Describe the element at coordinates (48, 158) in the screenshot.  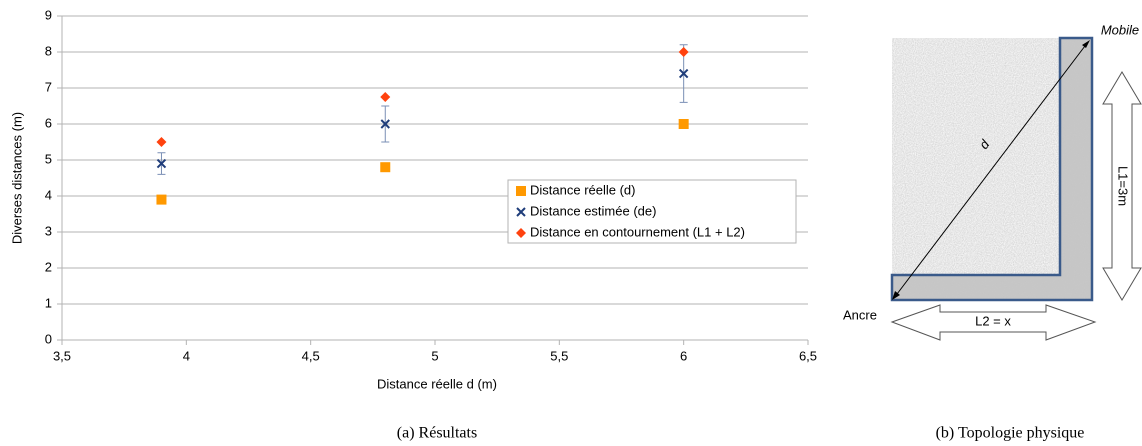
I see `y-tick-label: 5` at that location.